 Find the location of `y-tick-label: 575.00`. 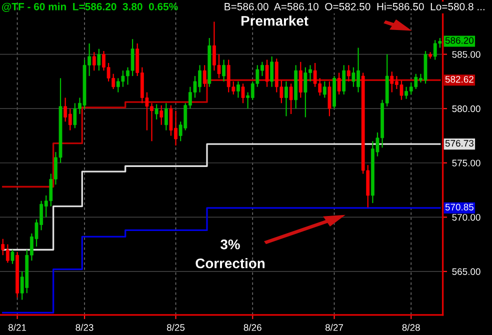

y-tick-label: 575.00 is located at coordinates (466, 163).